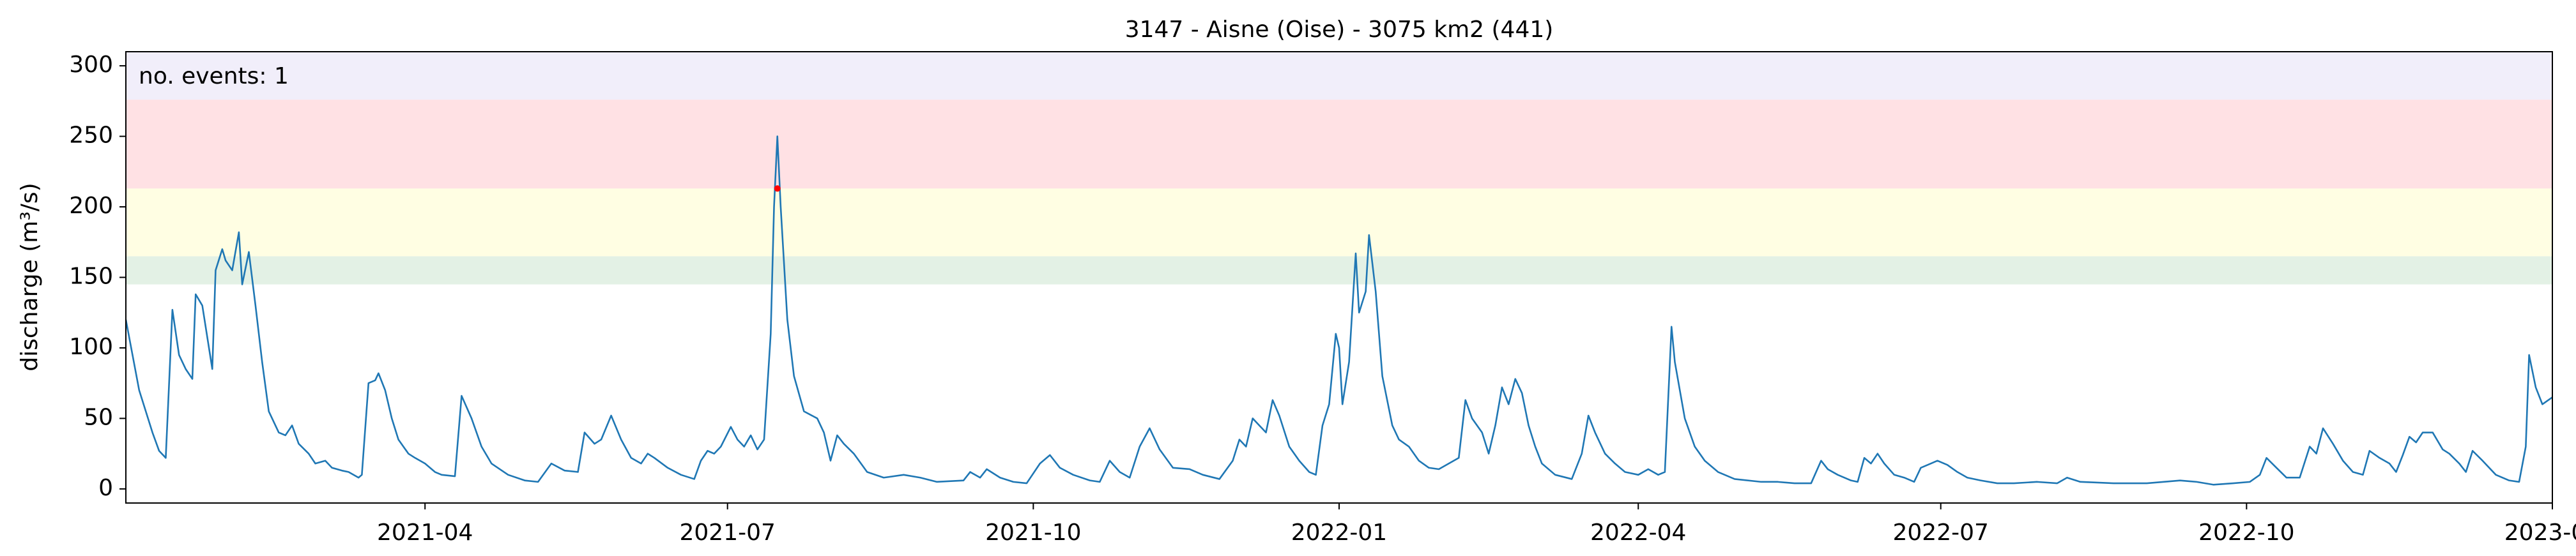 This screenshot has height=556, width=2576. I want to click on y-tick-label: 200, so click(91, 206).